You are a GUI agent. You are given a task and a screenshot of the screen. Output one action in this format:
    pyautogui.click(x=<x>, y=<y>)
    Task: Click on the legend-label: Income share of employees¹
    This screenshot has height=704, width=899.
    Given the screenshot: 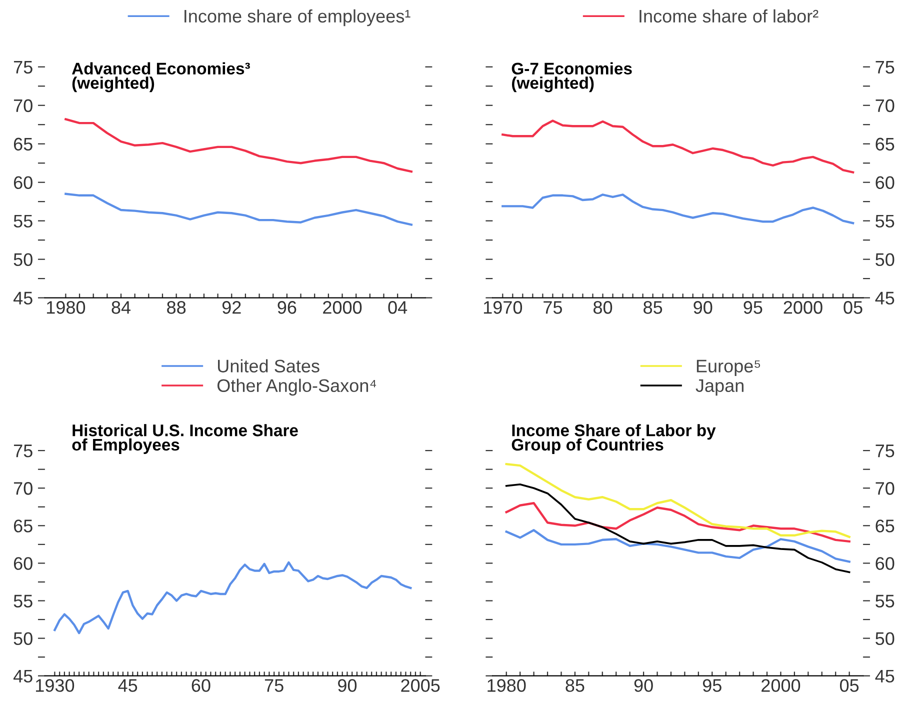 What is the action you would take?
    pyautogui.click(x=297, y=17)
    